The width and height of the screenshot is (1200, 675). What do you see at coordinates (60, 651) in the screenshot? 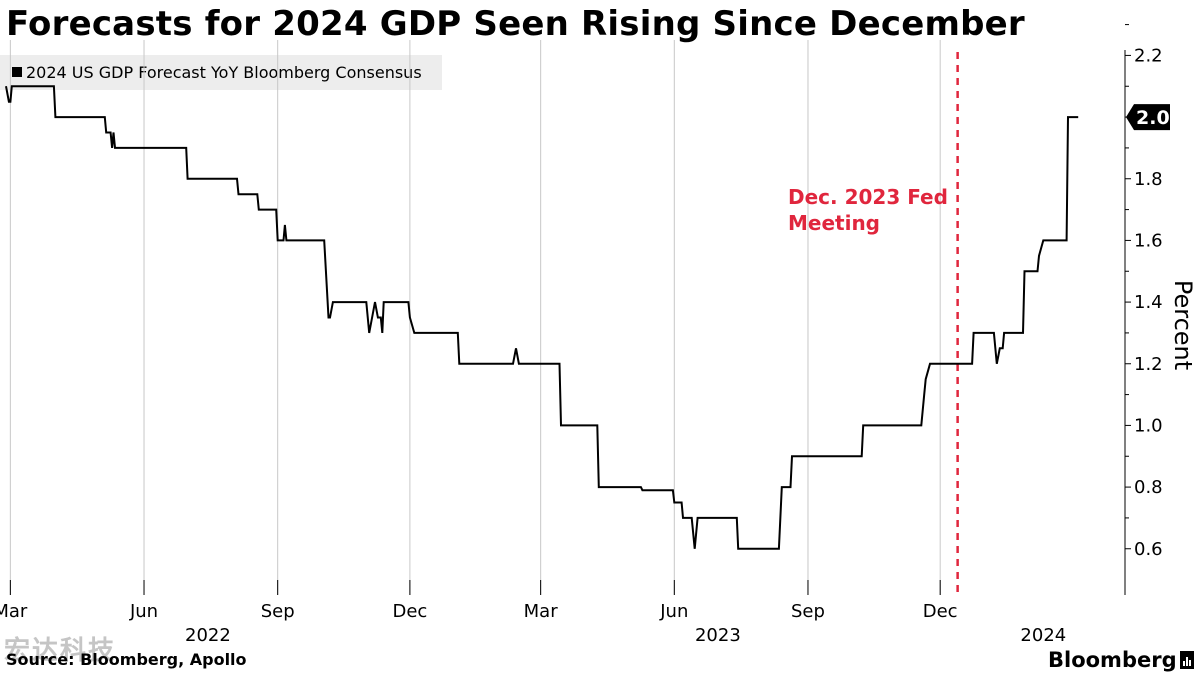
I see `watermark: 宏达科技` at bounding box center [60, 651].